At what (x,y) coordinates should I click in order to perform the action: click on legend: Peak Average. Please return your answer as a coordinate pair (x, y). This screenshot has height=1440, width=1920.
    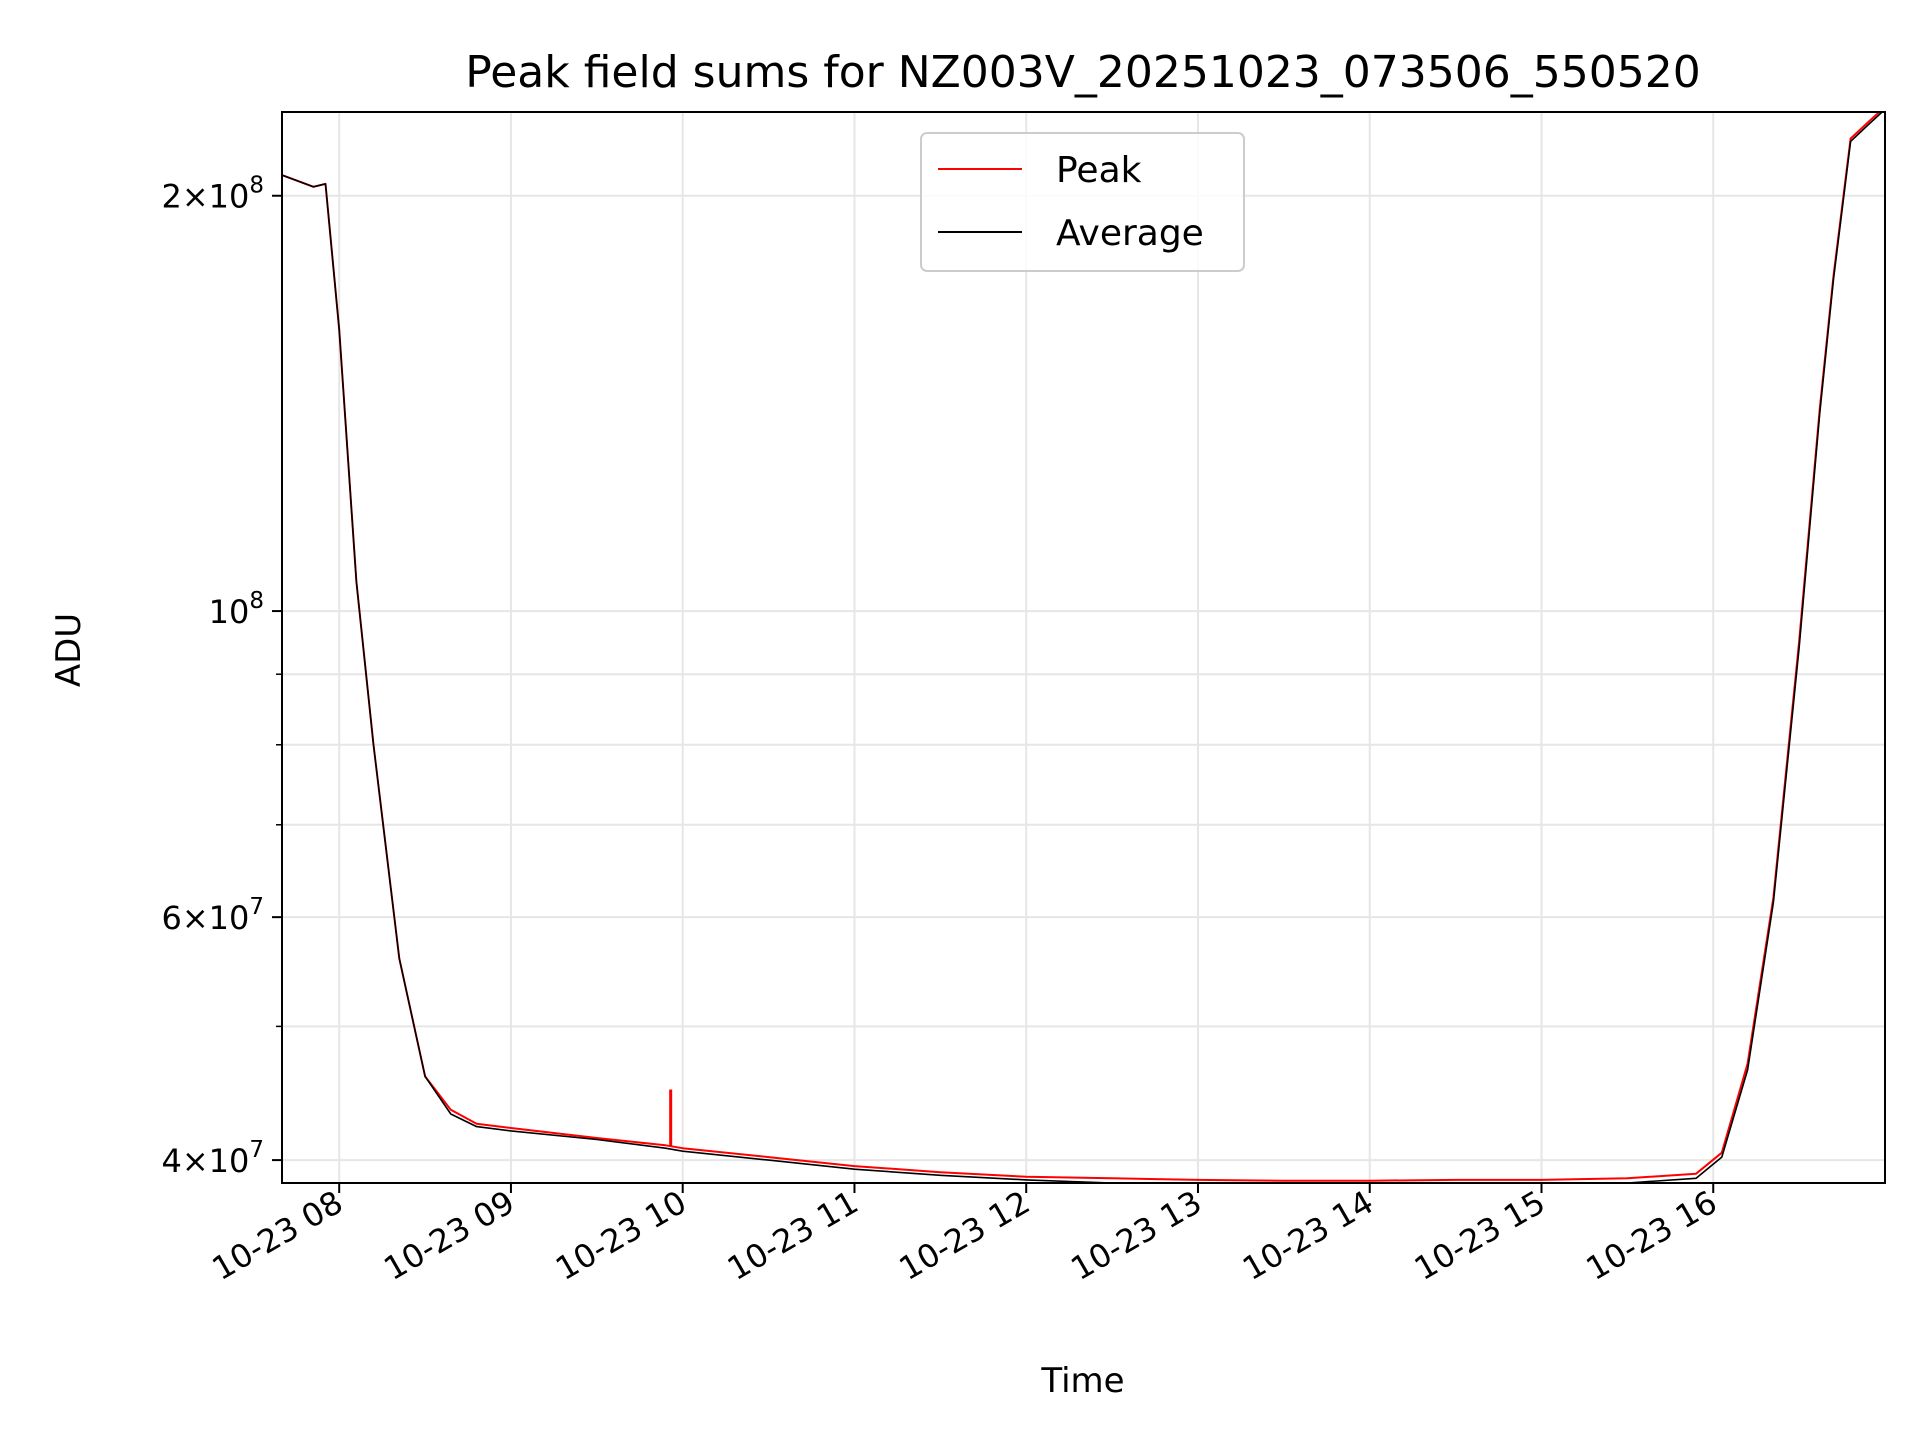
    Looking at the image, I should click on (1082, 202).